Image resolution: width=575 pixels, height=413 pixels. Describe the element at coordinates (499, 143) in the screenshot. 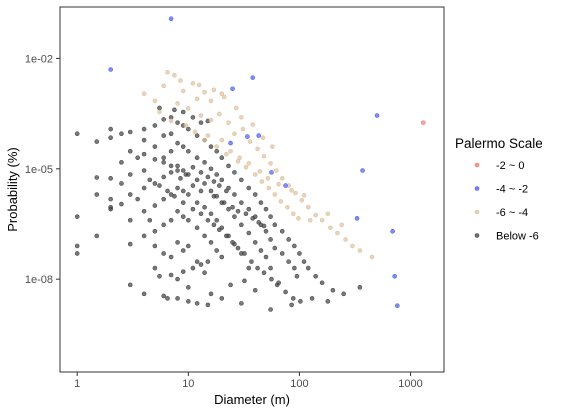

I see `legend-title: Palermo Scale` at that location.